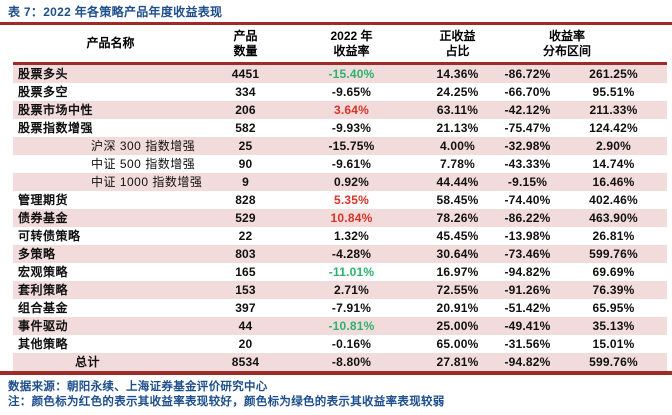 This screenshot has height=415, width=672. Describe the element at coordinates (566, 35) in the screenshot. I see `header-return-range-line1: 收益率` at that location.